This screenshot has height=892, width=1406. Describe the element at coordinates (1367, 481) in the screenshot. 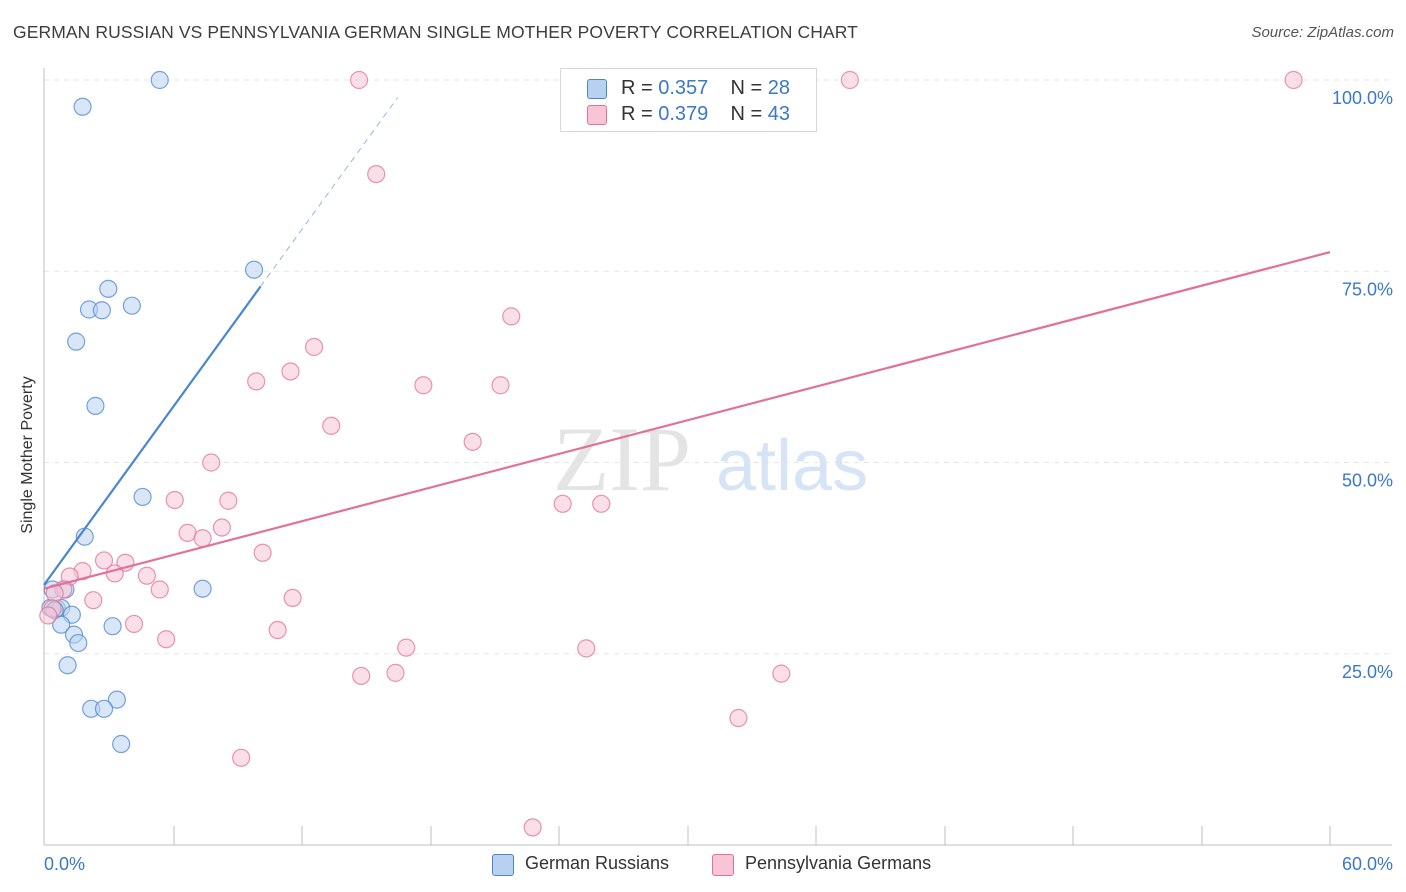

I see `y-tick-label: 50.0%` at that location.